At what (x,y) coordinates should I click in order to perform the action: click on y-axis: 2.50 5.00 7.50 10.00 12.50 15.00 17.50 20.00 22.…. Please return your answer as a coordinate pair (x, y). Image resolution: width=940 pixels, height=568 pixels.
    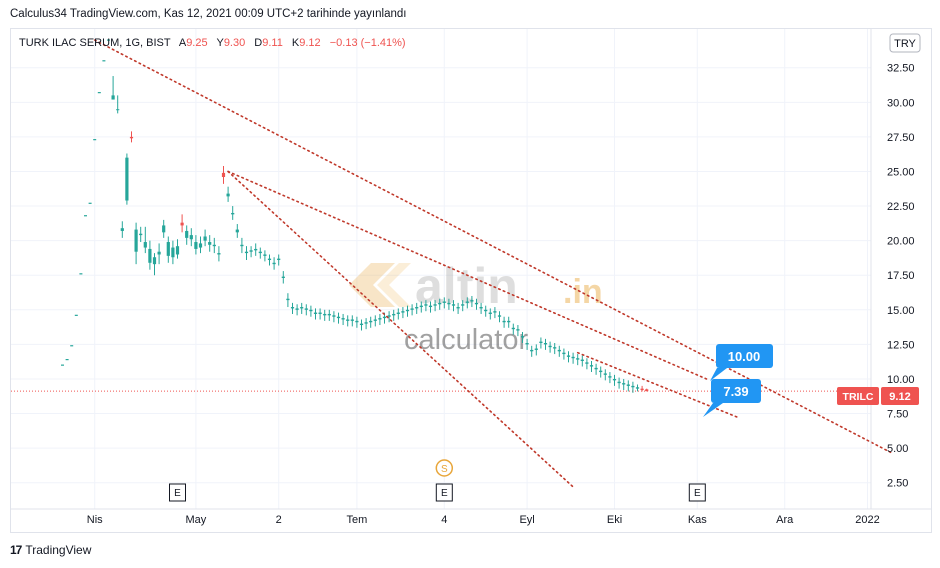
    Looking at the image, I should click on (892, 269).